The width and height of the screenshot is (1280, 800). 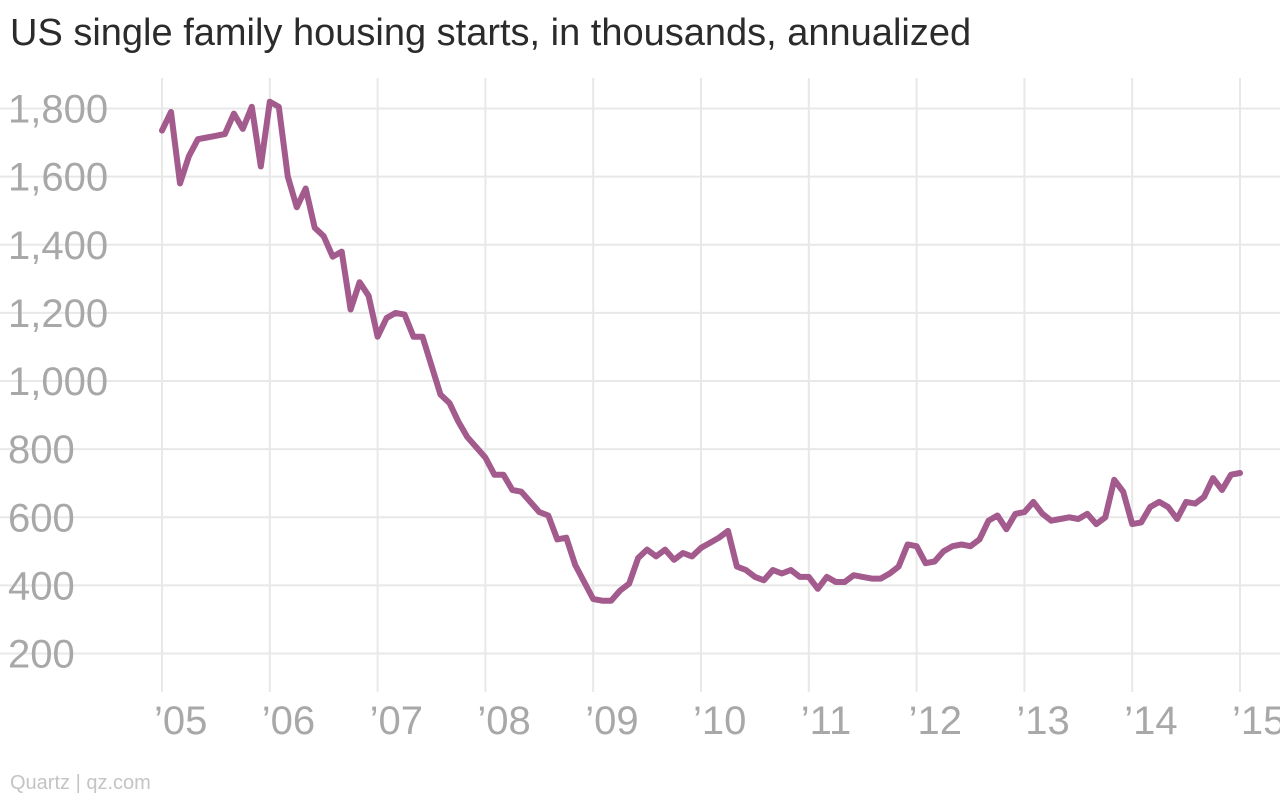 I want to click on x-axis-ticks: ’05 ’06 ’07 ’08 ’09 ’10 ’11 ’12 ’13 ’14 ’15, so click(x=717, y=721).